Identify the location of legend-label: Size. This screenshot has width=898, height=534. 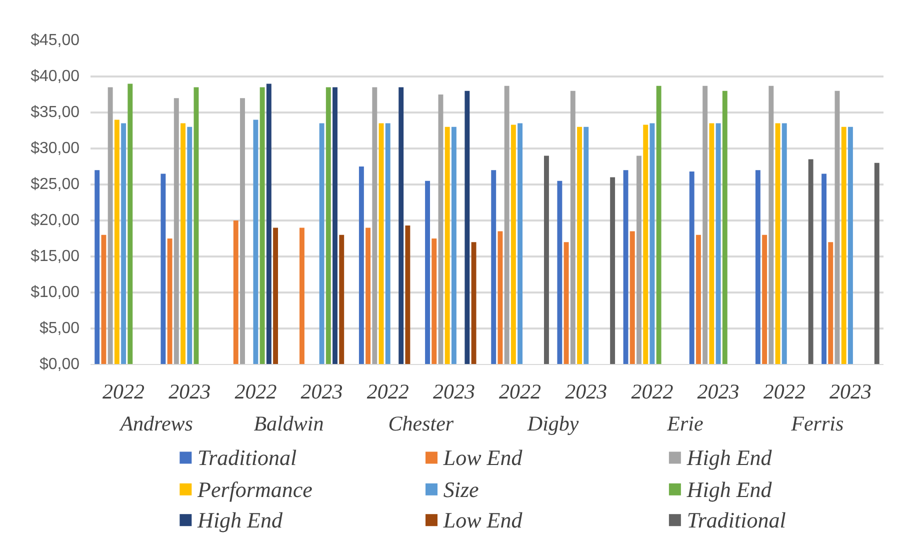
(461, 489).